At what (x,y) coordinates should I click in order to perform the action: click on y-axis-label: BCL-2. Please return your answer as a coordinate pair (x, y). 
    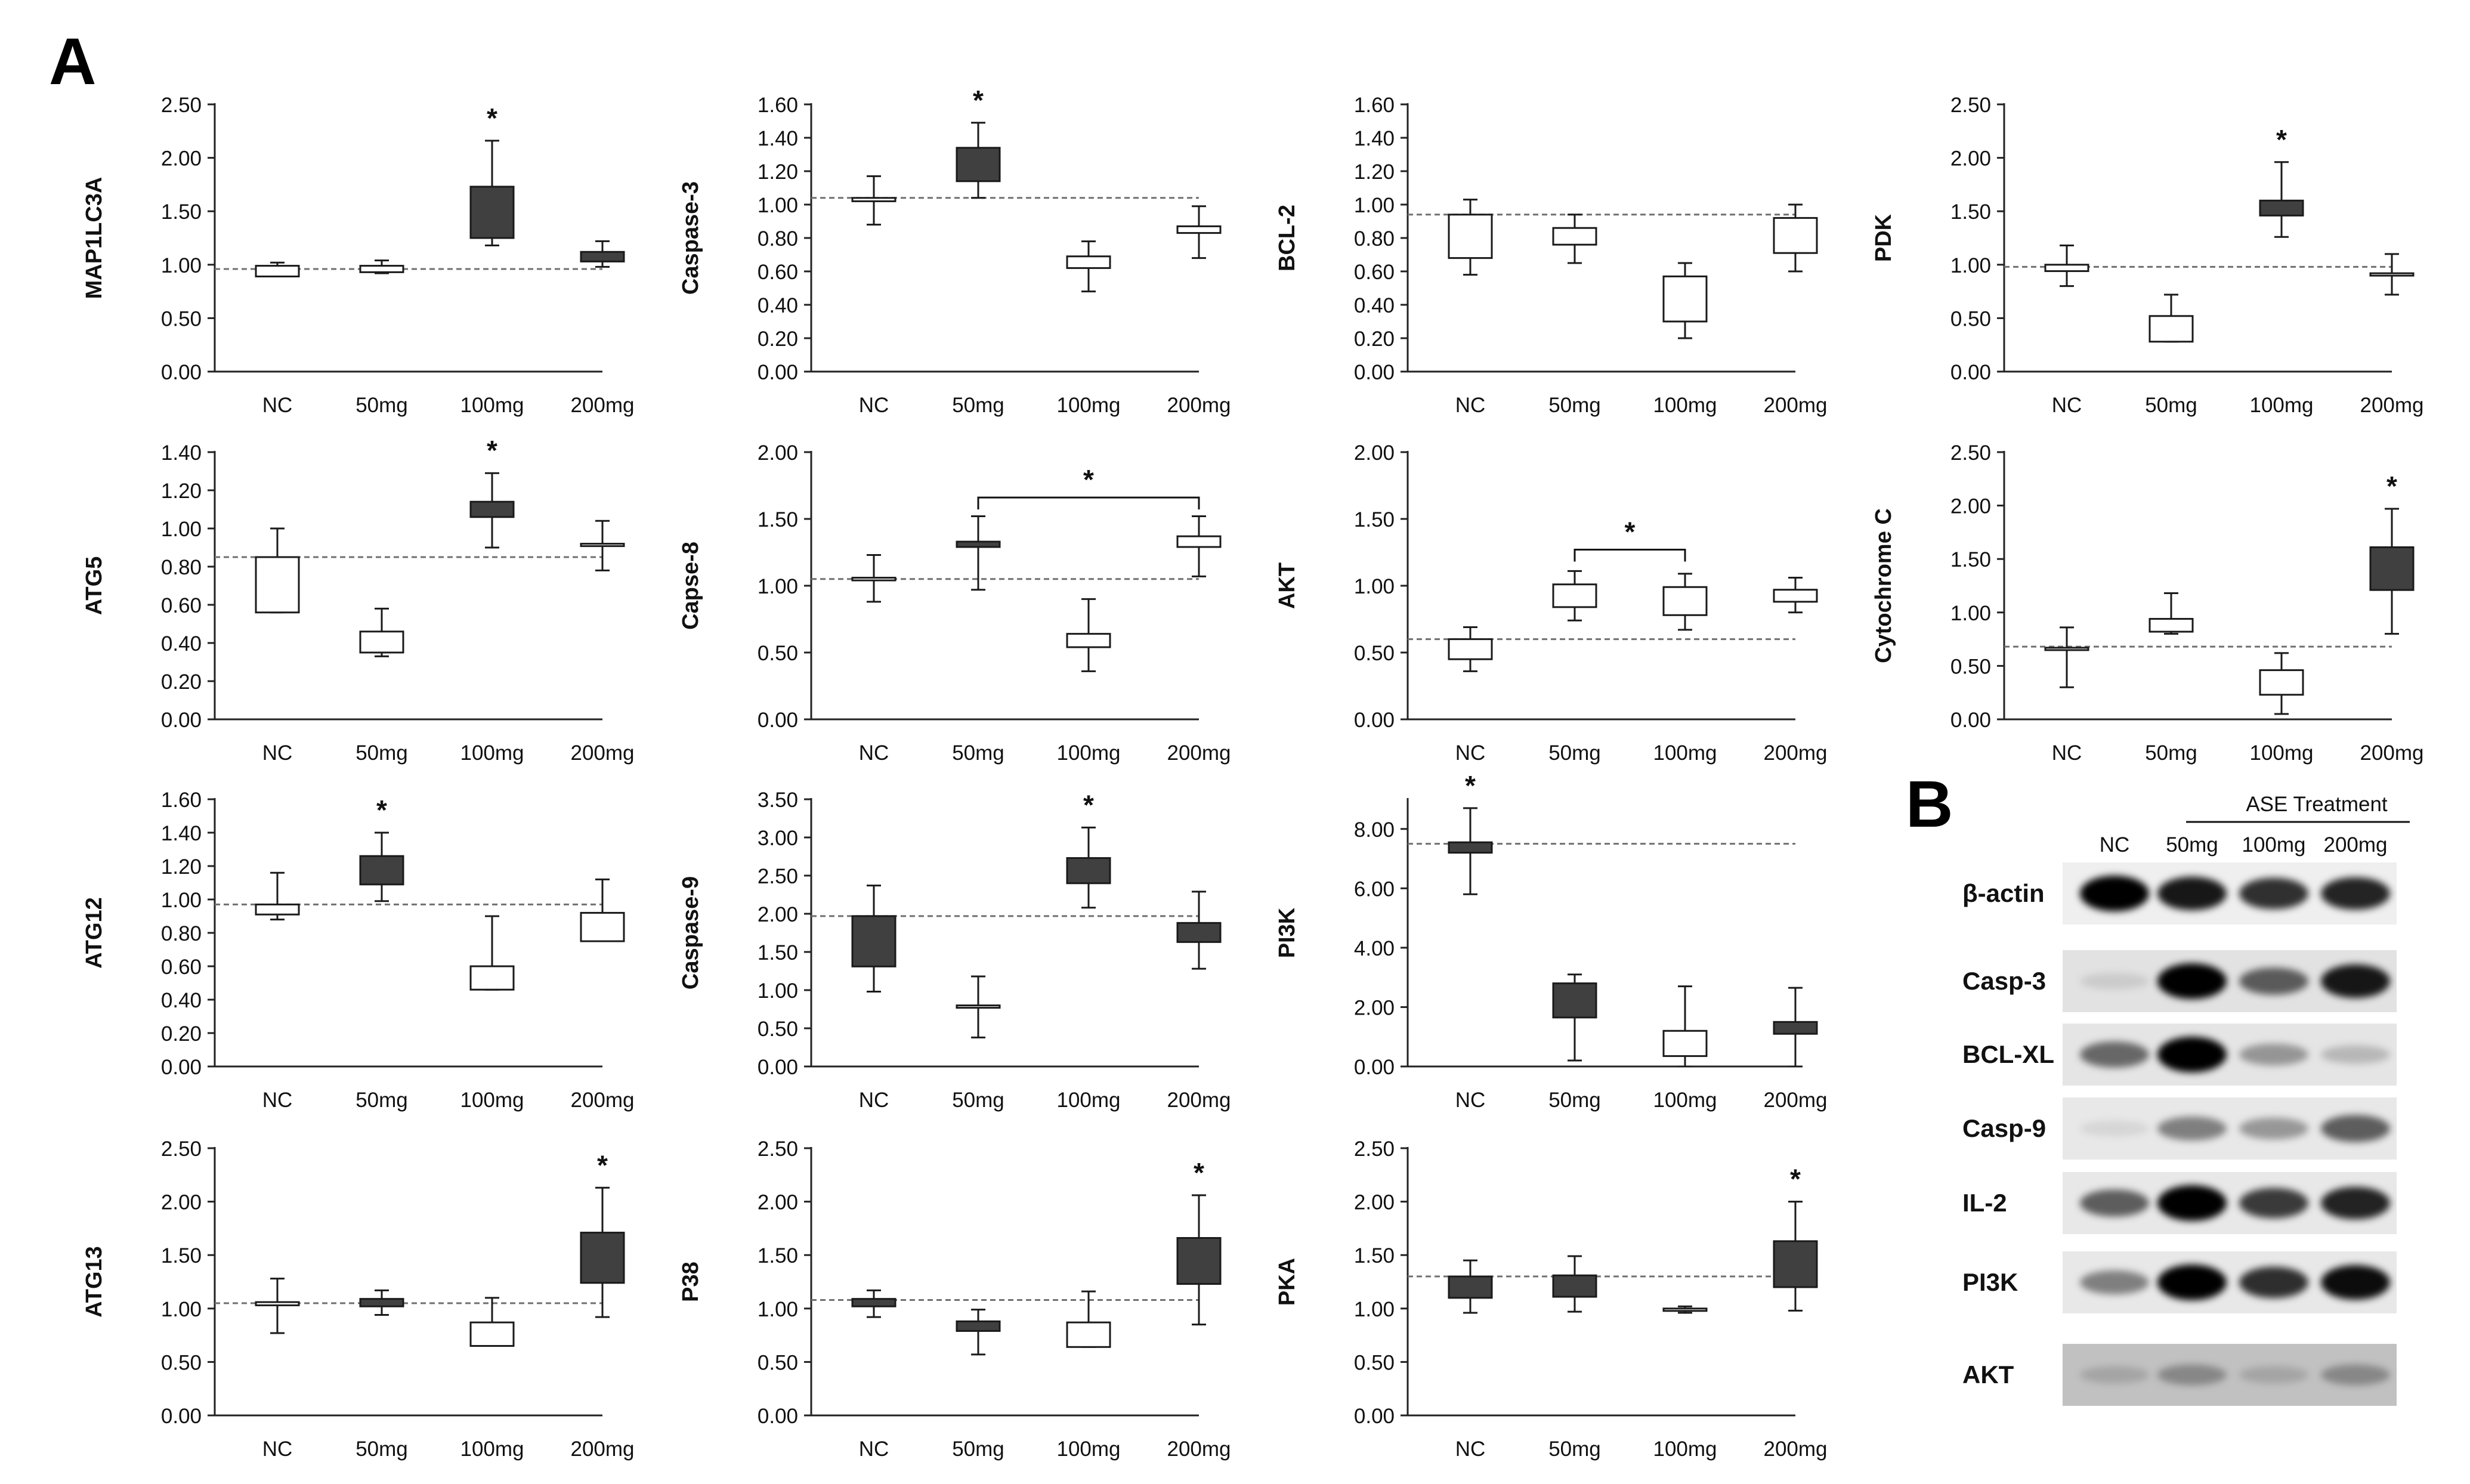
    Looking at the image, I should click on (1287, 238).